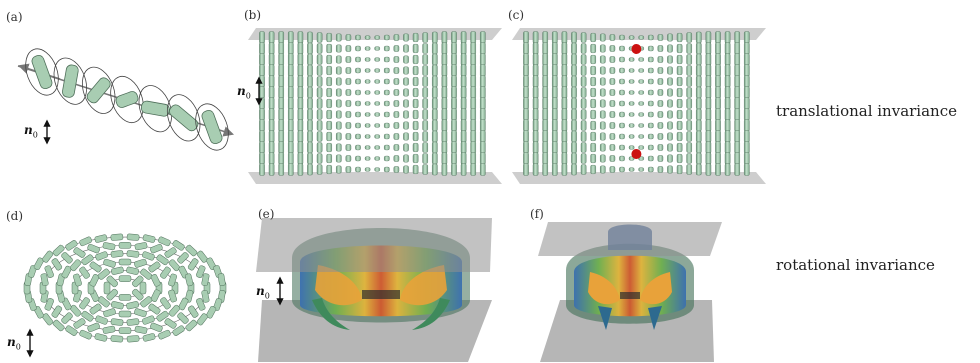 Image resolution: width=980 pixels, height=363 pixels. Describe the element at coordinates (184, 118) in the screenshot. I see `helix-cylinder` at that location.